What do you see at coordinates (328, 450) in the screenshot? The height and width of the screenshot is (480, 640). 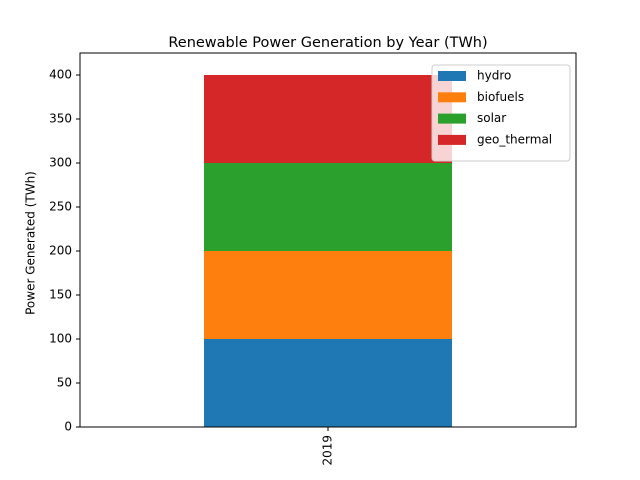 I see `x-tick-label: 2019` at bounding box center [328, 450].